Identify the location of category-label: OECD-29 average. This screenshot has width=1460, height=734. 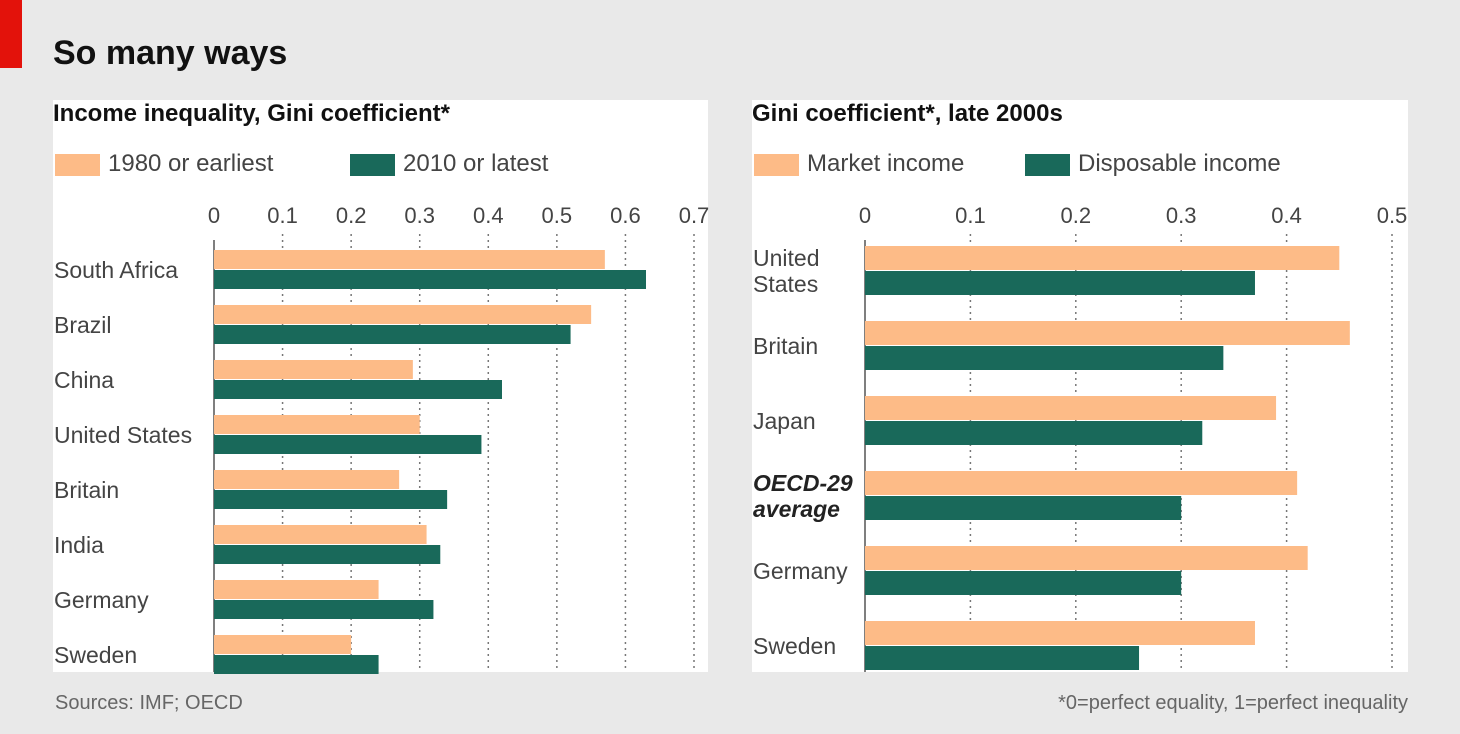
(803, 496).